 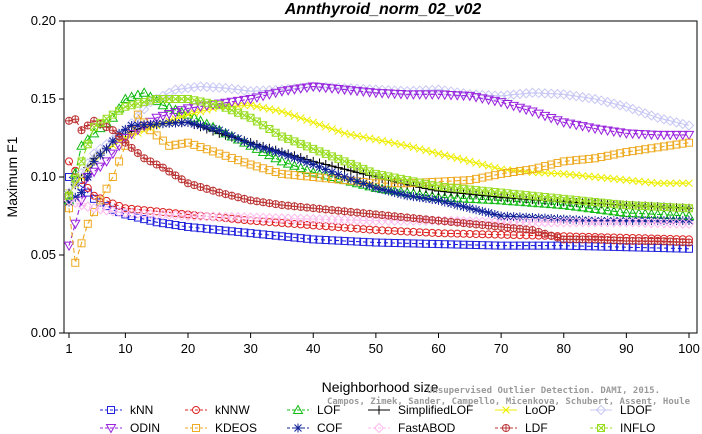 I want to click on legend-item-loop: LoOP, so click(x=525, y=410).